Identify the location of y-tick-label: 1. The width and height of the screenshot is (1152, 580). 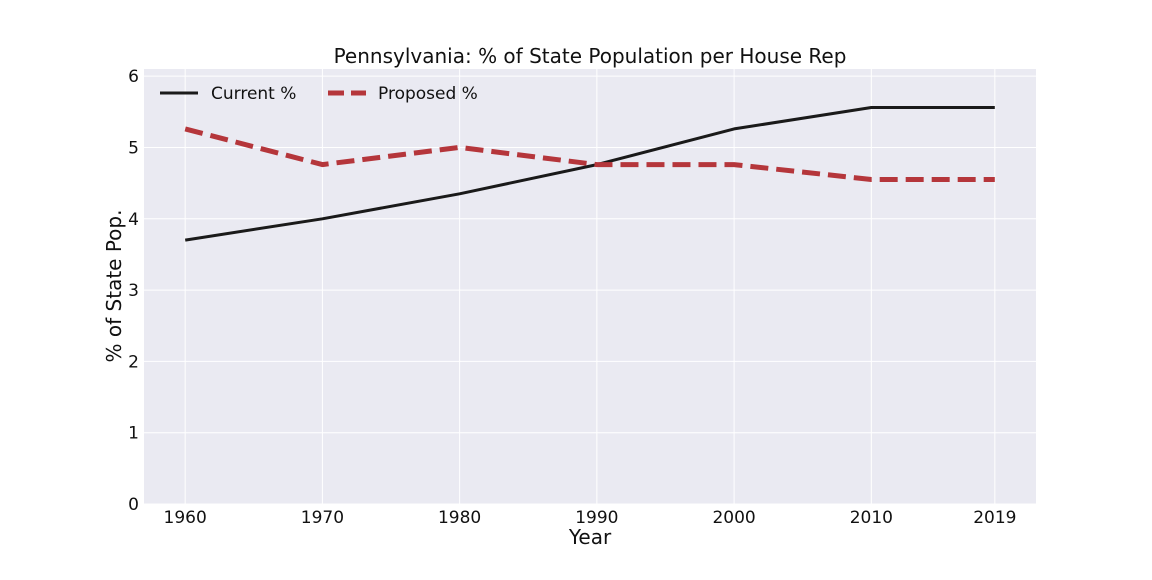
(133, 434).